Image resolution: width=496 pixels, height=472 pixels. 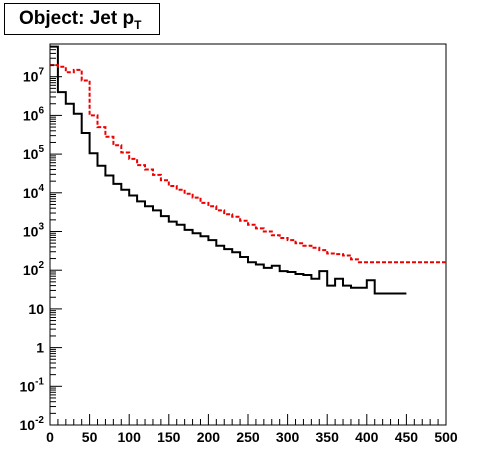 I want to click on y-tick-exponent: 2, so click(x=41, y=265).